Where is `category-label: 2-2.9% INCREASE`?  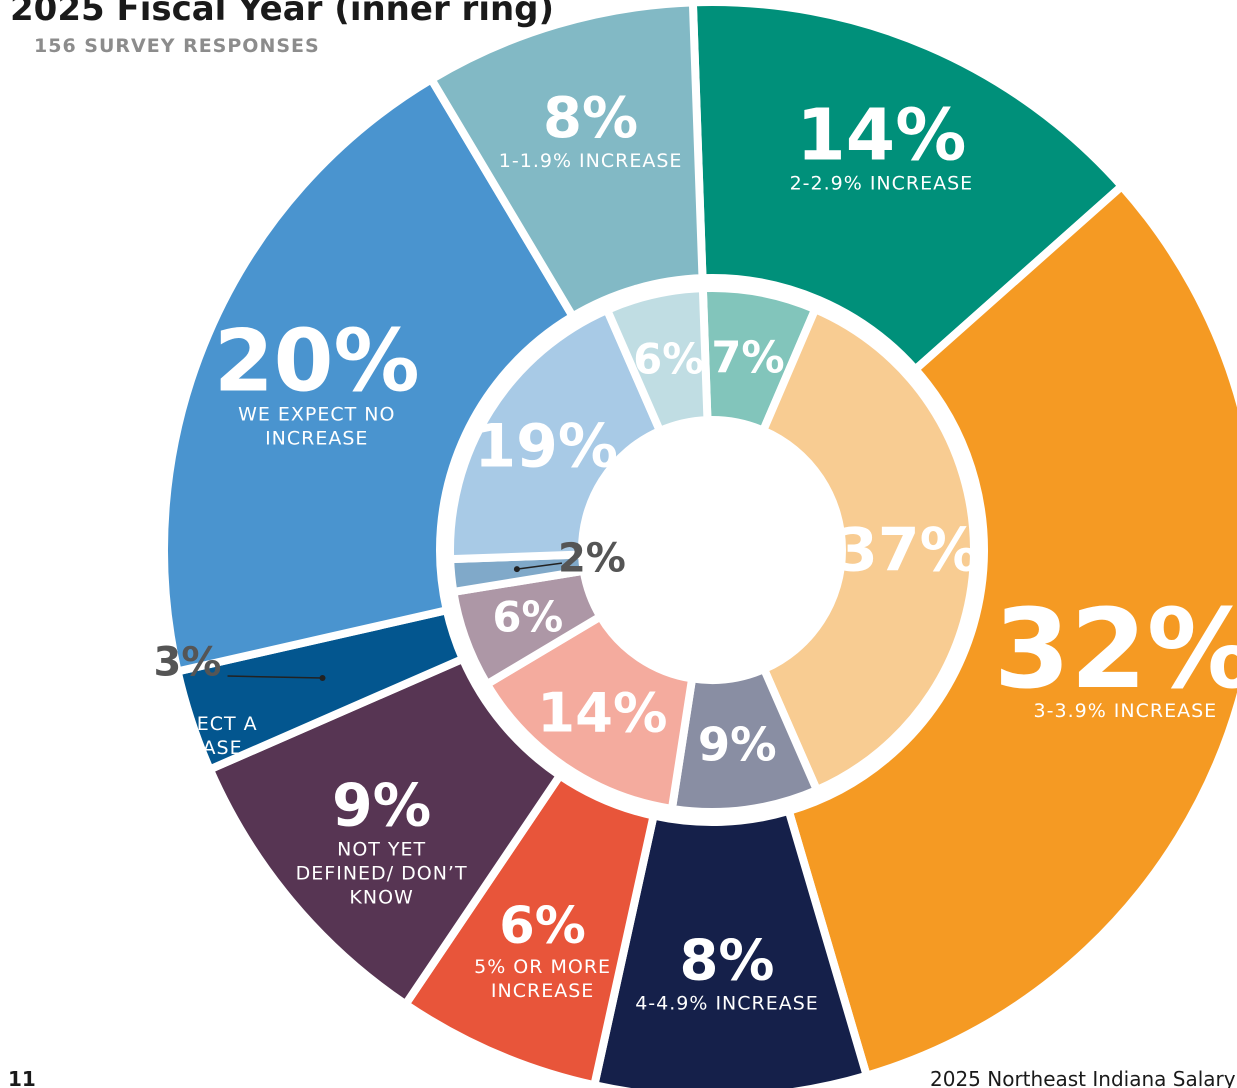
category-label: 2-2.9% INCREASE is located at coordinates (882, 184).